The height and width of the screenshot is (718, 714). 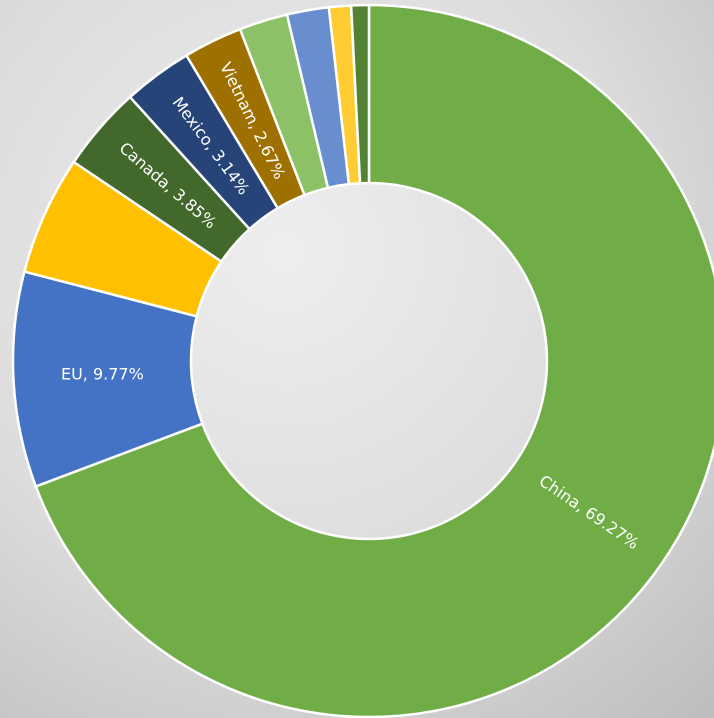 What do you see at coordinates (102, 374) in the screenshot?
I see `data-label: EU, 9.77%` at bounding box center [102, 374].